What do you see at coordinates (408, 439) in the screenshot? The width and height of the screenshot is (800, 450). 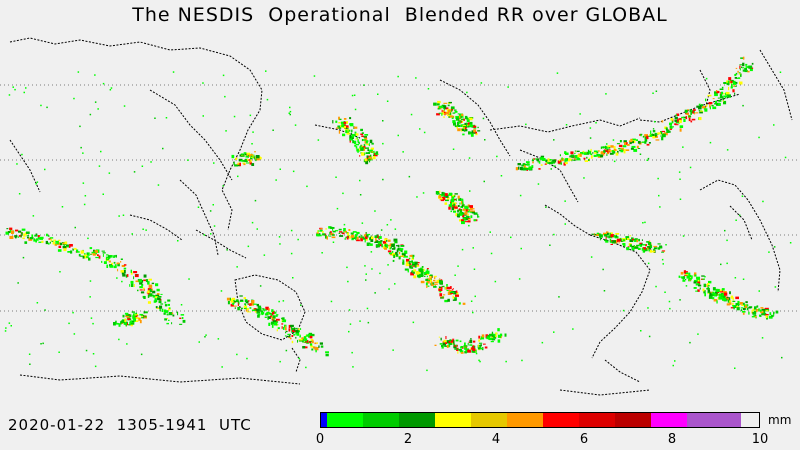 I see `colorbar-tick-label: 2` at bounding box center [408, 439].